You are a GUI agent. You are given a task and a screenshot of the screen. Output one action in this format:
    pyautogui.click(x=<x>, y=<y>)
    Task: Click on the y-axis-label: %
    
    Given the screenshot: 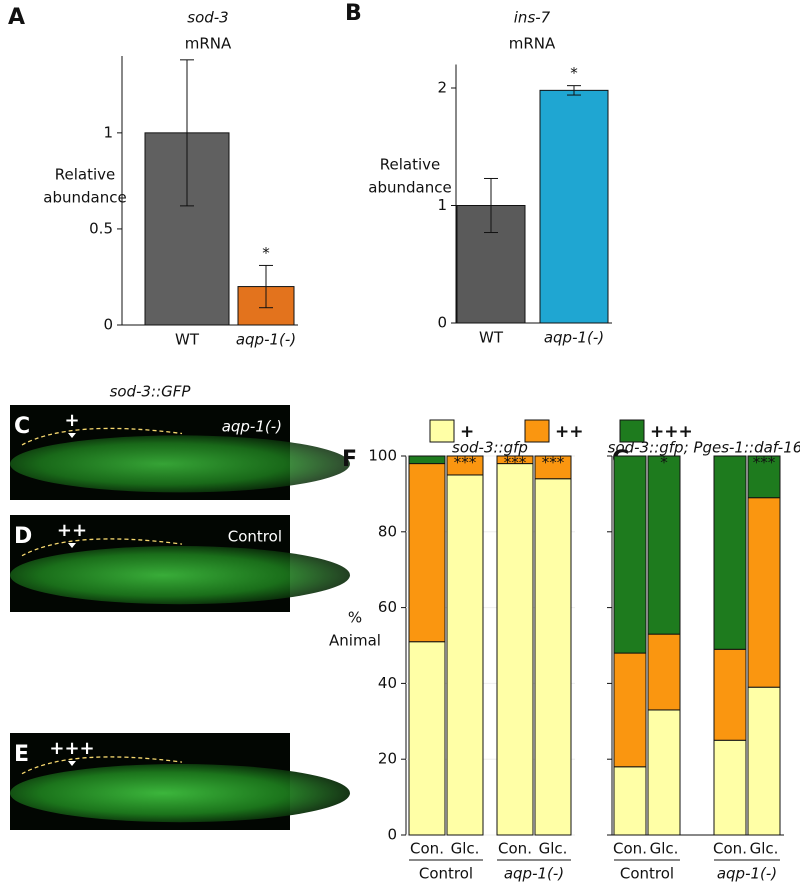 What is the action you would take?
    pyautogui.click(x=355, y=618)
    